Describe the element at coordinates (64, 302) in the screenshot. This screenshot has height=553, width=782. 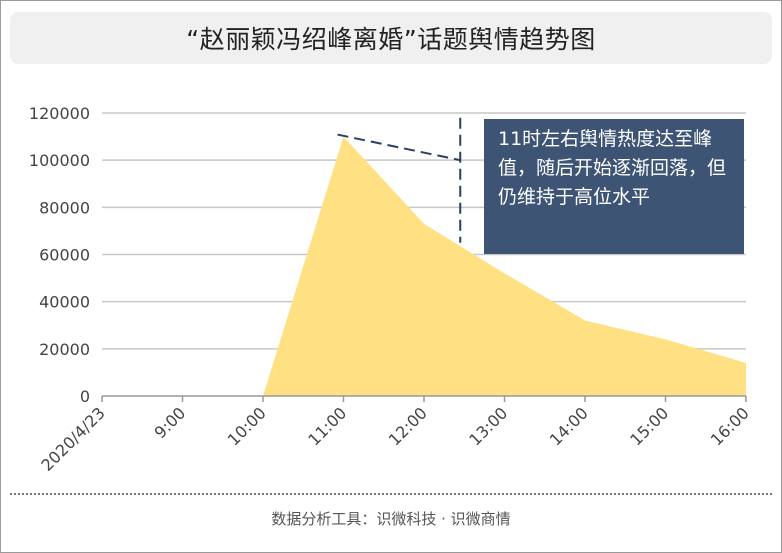
I see `y-tick-label: 40000` at that location.